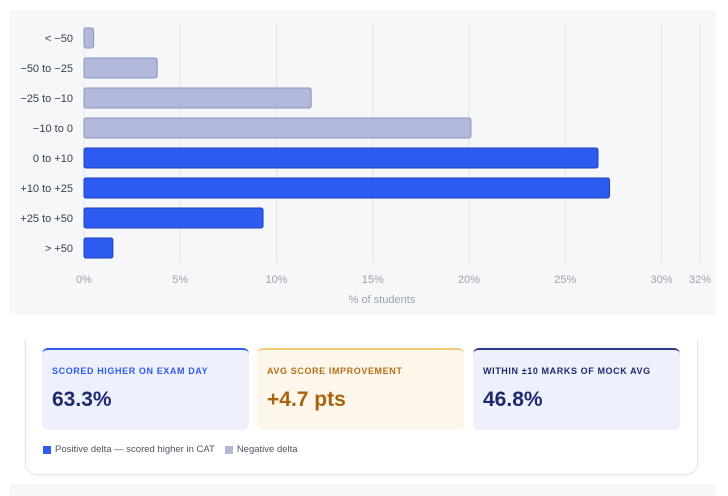 Image resolution: width=728 pixels, height=496 pixels. What do you see at coordinates (130, 371) in the screenshot?
I see `stat-label: Scored higher on exam day` at bounding box center [130, 371].